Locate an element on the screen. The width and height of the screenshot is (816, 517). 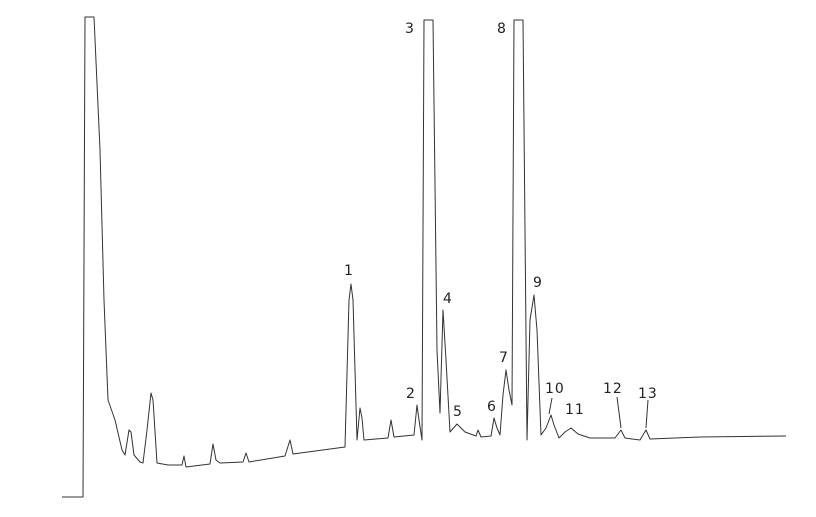
peak-label-7: 7 is located at coordinates (504, 358).